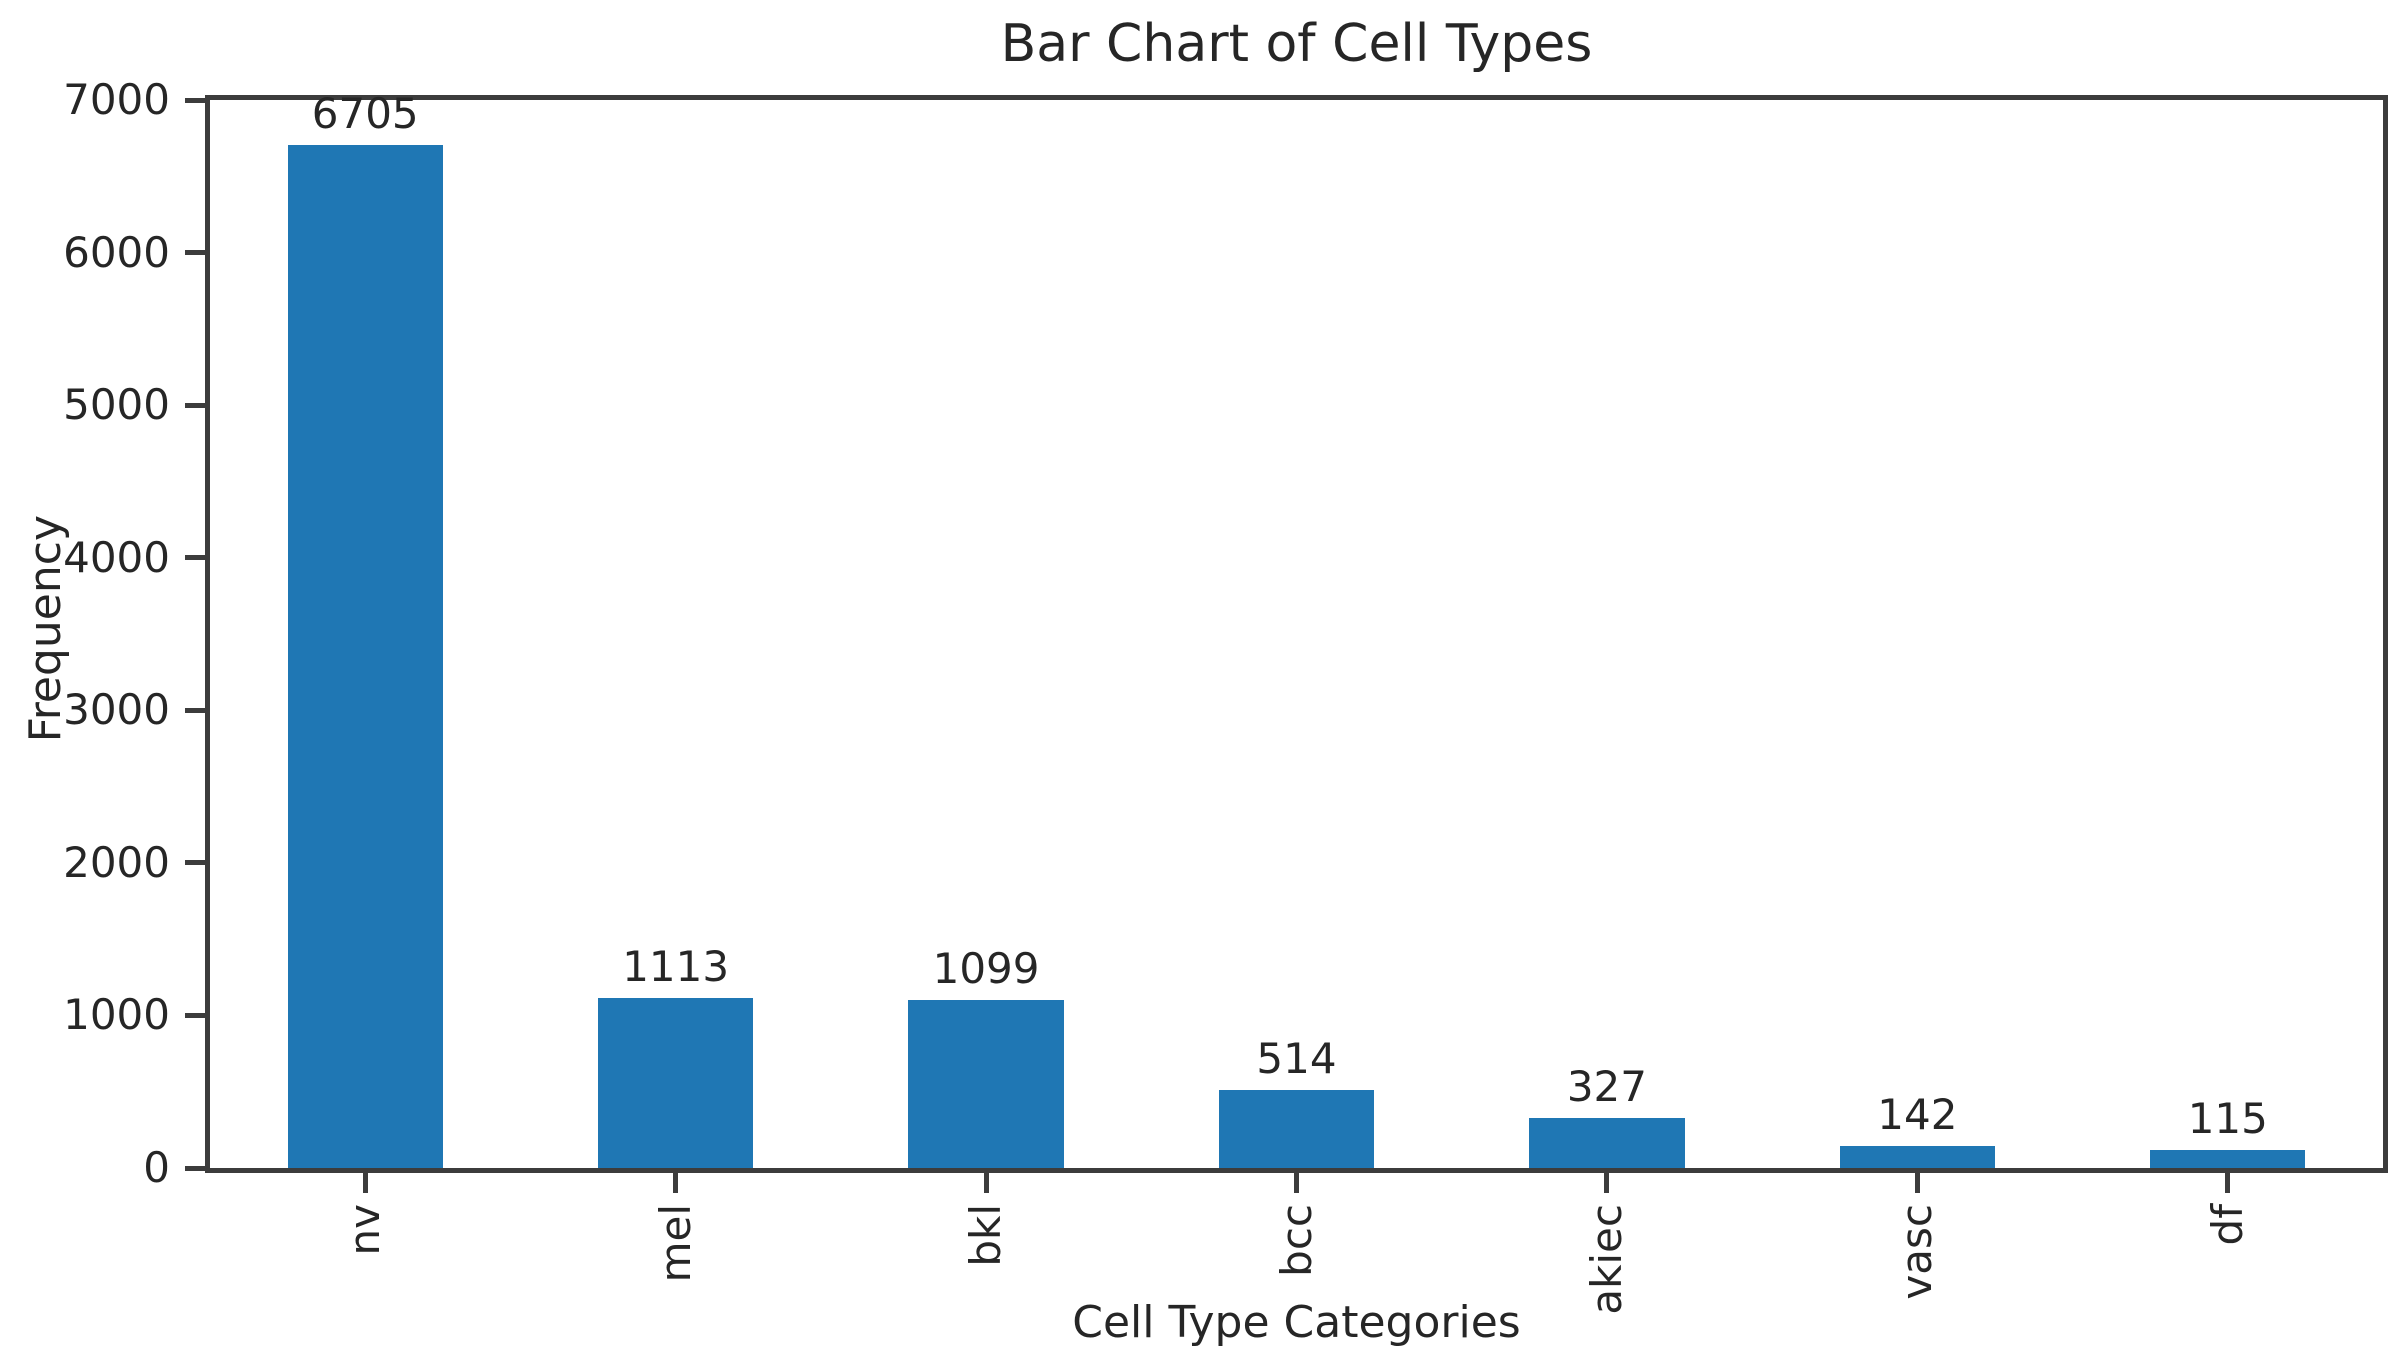  I want to click on y-tick-label-3000: 3000, so click(116, 710).